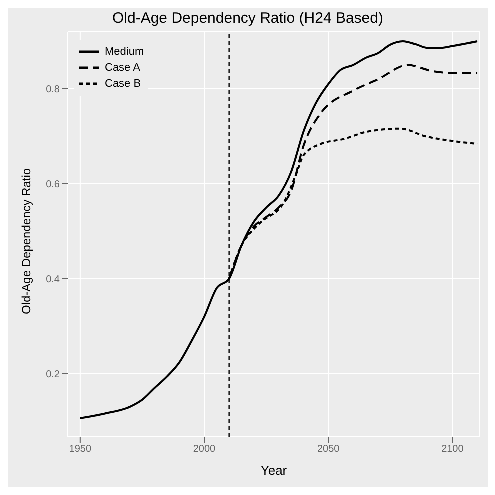 The height and width of the screenshot is (495, 495). I want to click on x-tick-label: 2050, so click(328, 450).